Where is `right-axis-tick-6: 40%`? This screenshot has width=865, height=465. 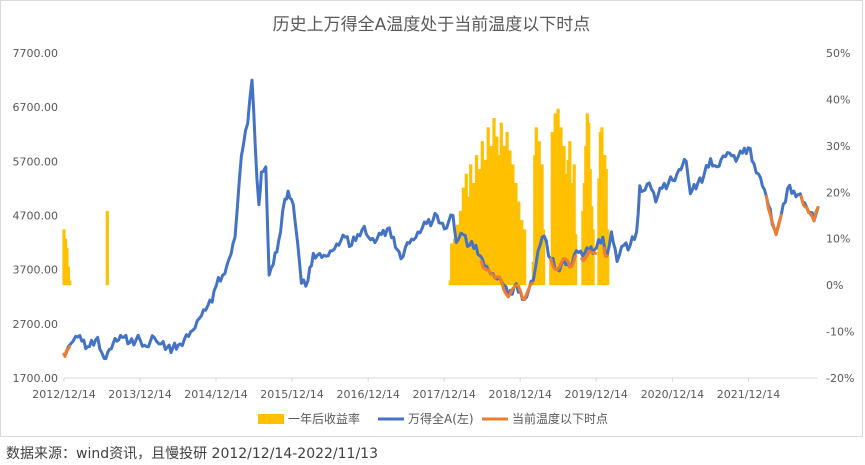 right-axis-tick-6: 40% is located at coordinates (838, 99).